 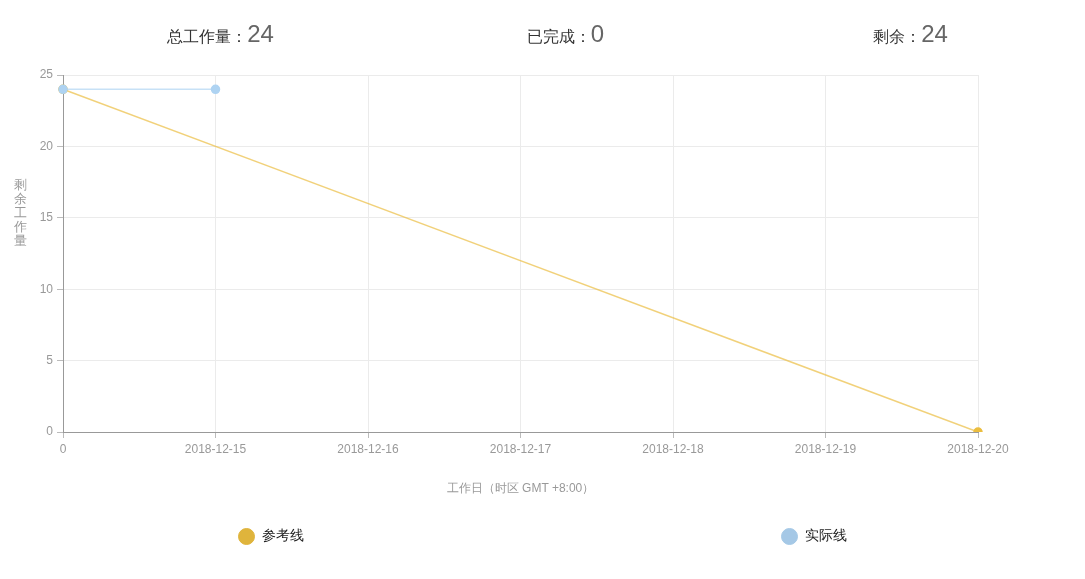 What do you see at coordinates (520, 448) in the screenshot?
I see `x-tick-label: 2018-12-17` at bounding box center [520, 448].